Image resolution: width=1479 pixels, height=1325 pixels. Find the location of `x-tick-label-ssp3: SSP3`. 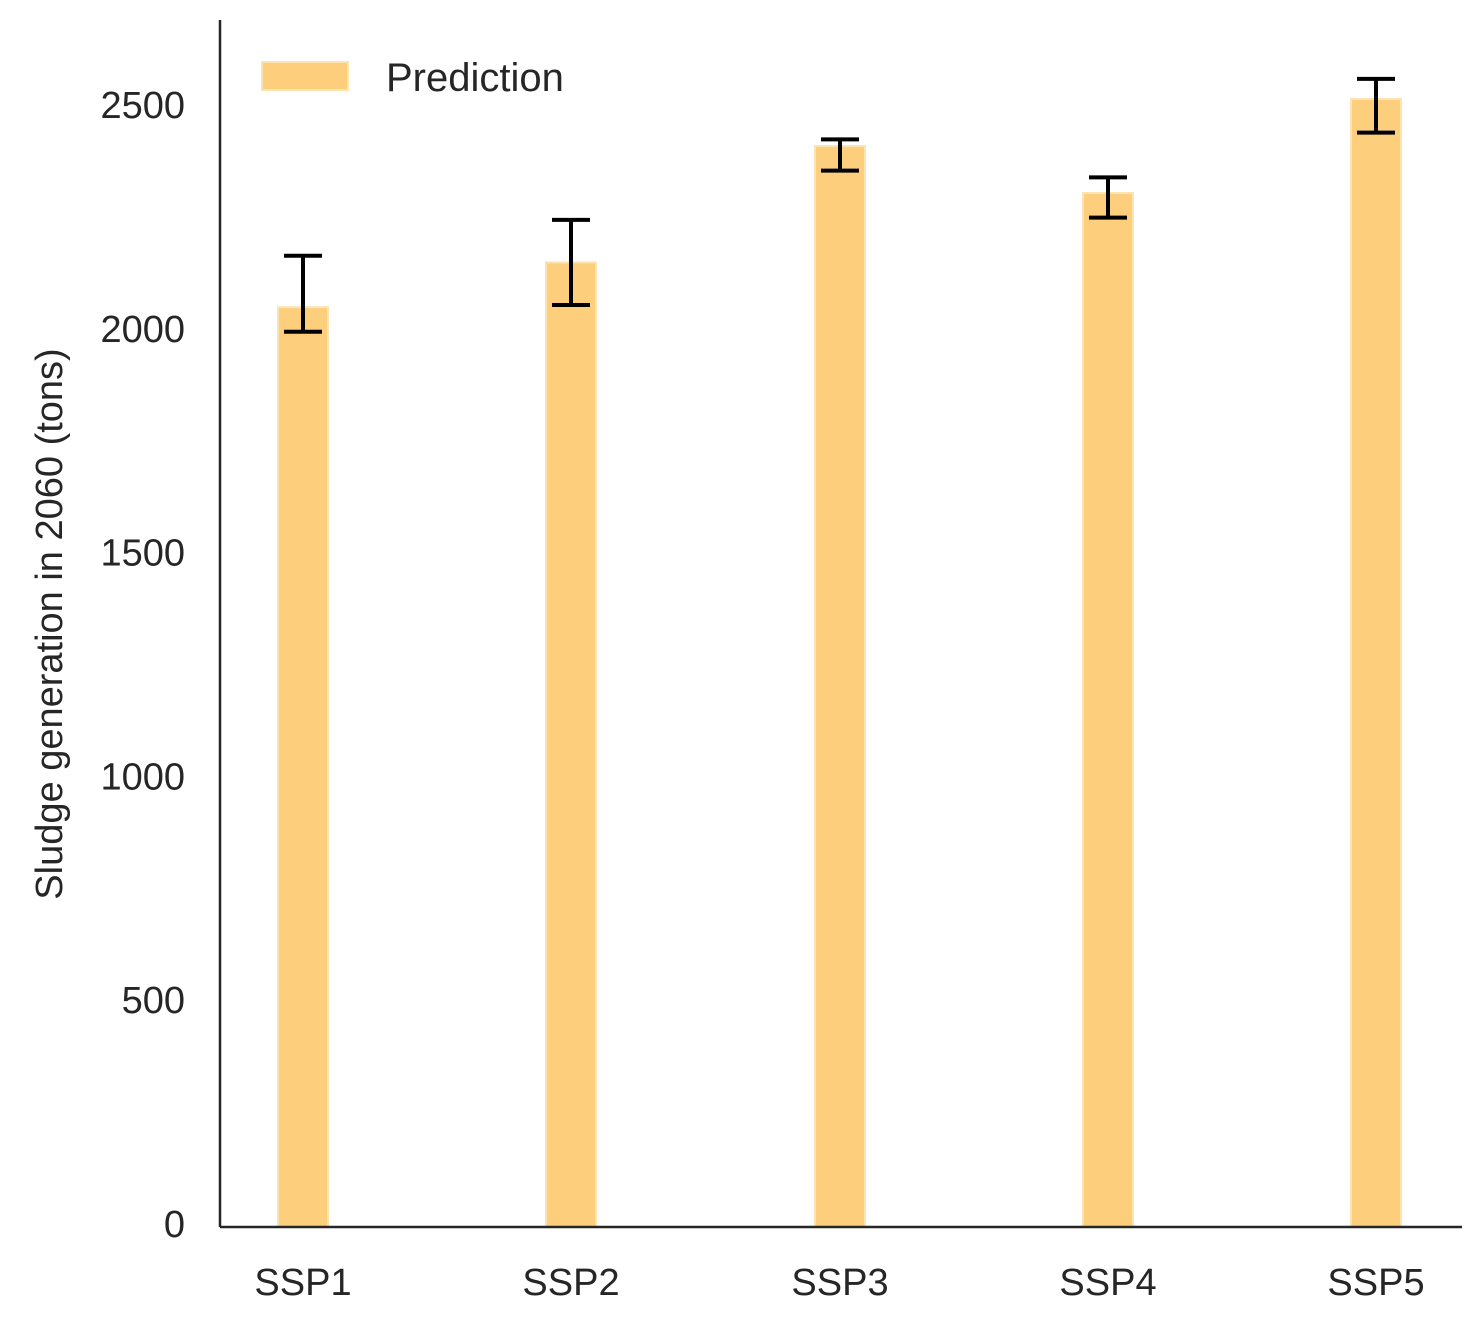

x-tick-label-ssp3: SSP3 is located at coordinates (839, 1283).